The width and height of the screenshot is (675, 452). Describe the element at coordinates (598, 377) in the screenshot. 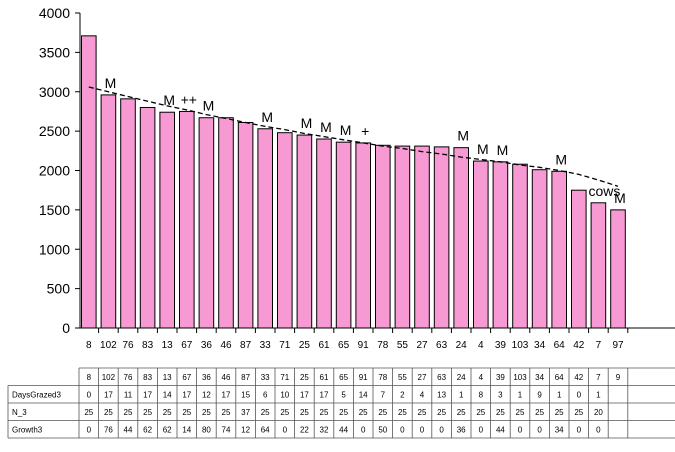

I see `table-header-cell: 7` at that location.